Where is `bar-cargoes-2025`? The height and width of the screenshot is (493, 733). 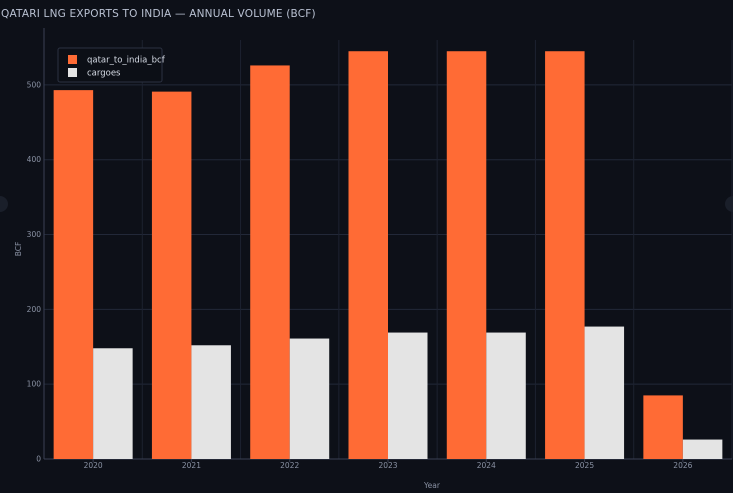 bar-cargoes-2025 is located at coordinates (604, 392).